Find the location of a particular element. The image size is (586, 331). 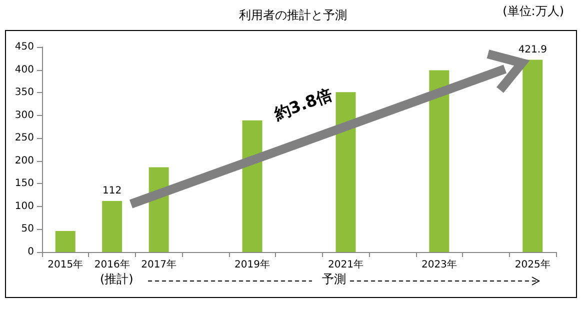

data-label: 421.9 is located at coordinates (532, 50).